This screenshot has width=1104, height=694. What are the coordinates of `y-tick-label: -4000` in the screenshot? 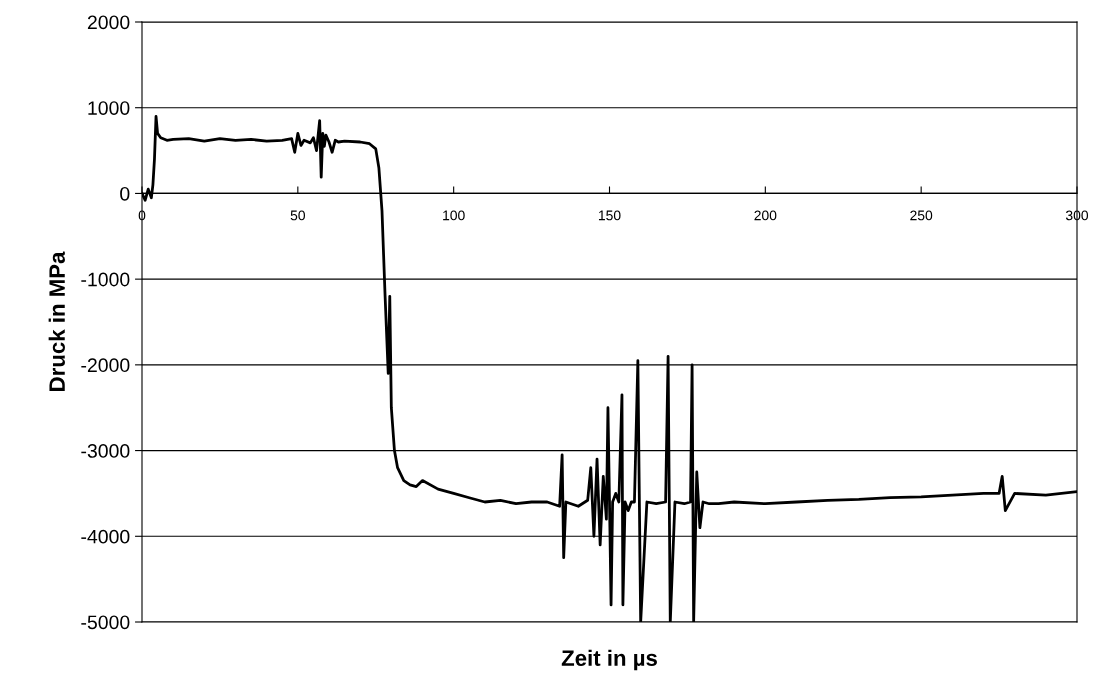 It's located at (105, 536).